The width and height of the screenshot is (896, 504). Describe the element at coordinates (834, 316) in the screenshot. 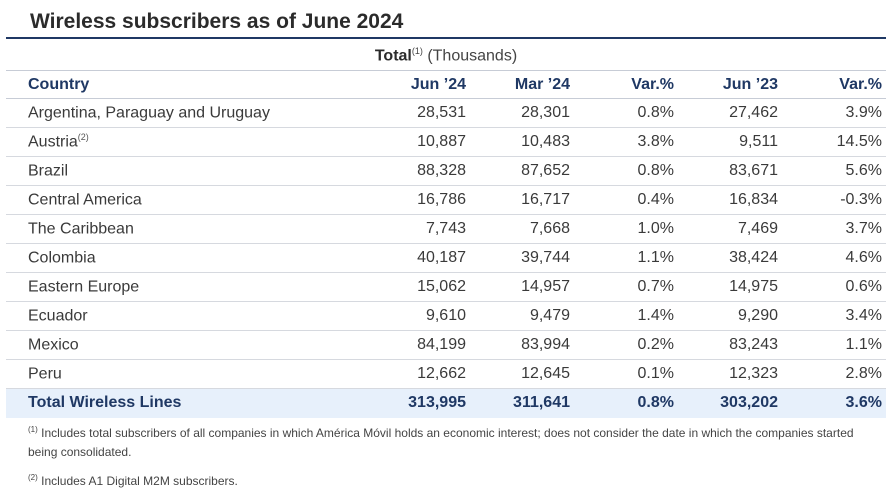

I see `var-year-cell: 3.4%` at that location.